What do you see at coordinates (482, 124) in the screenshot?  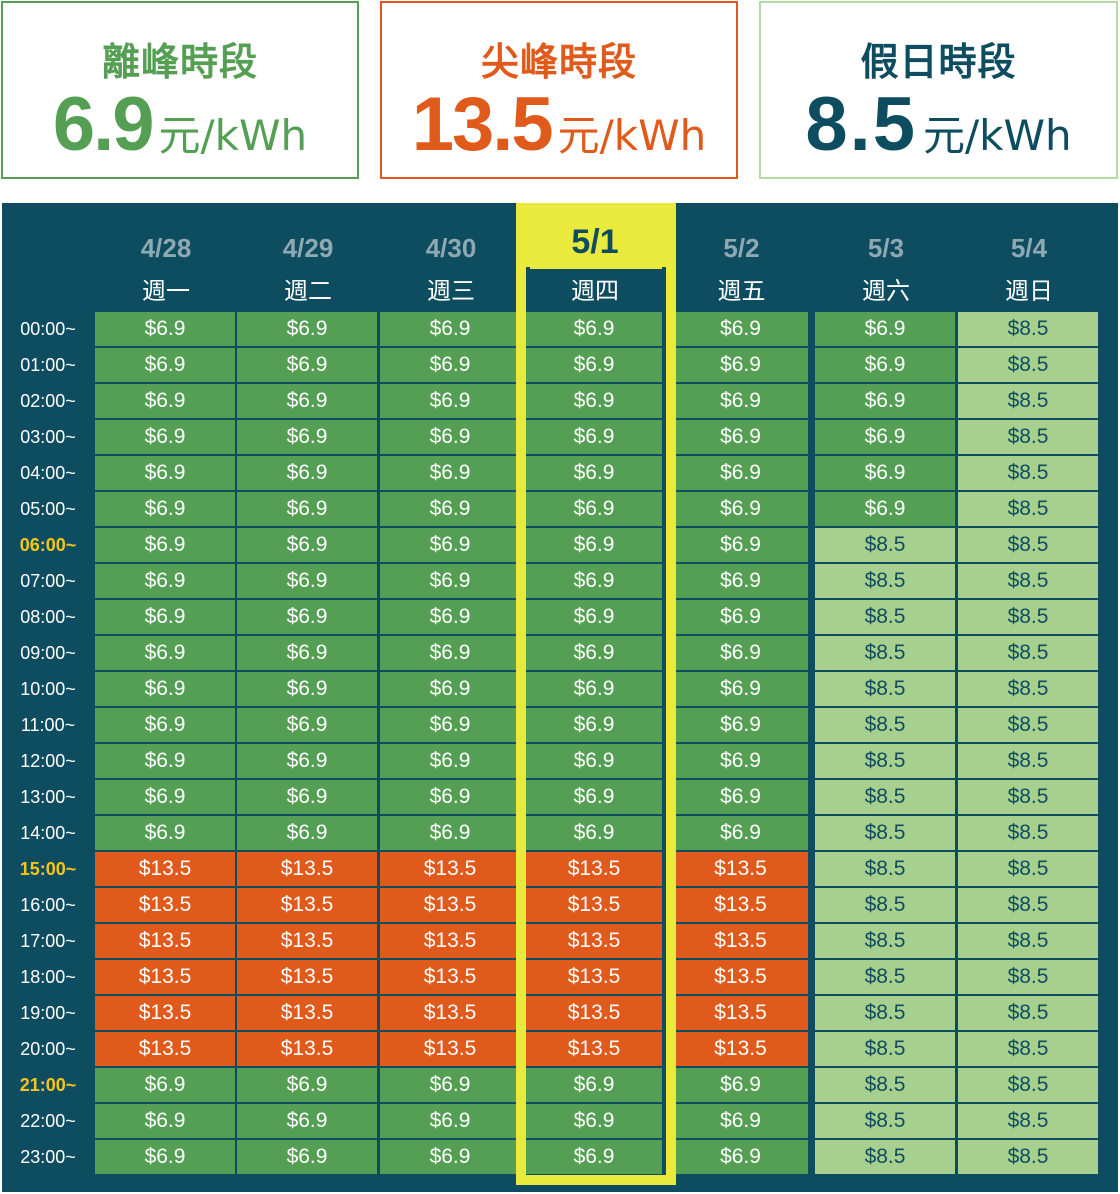 I see `peak-value: 13.5` at bounding box center [482, 124].